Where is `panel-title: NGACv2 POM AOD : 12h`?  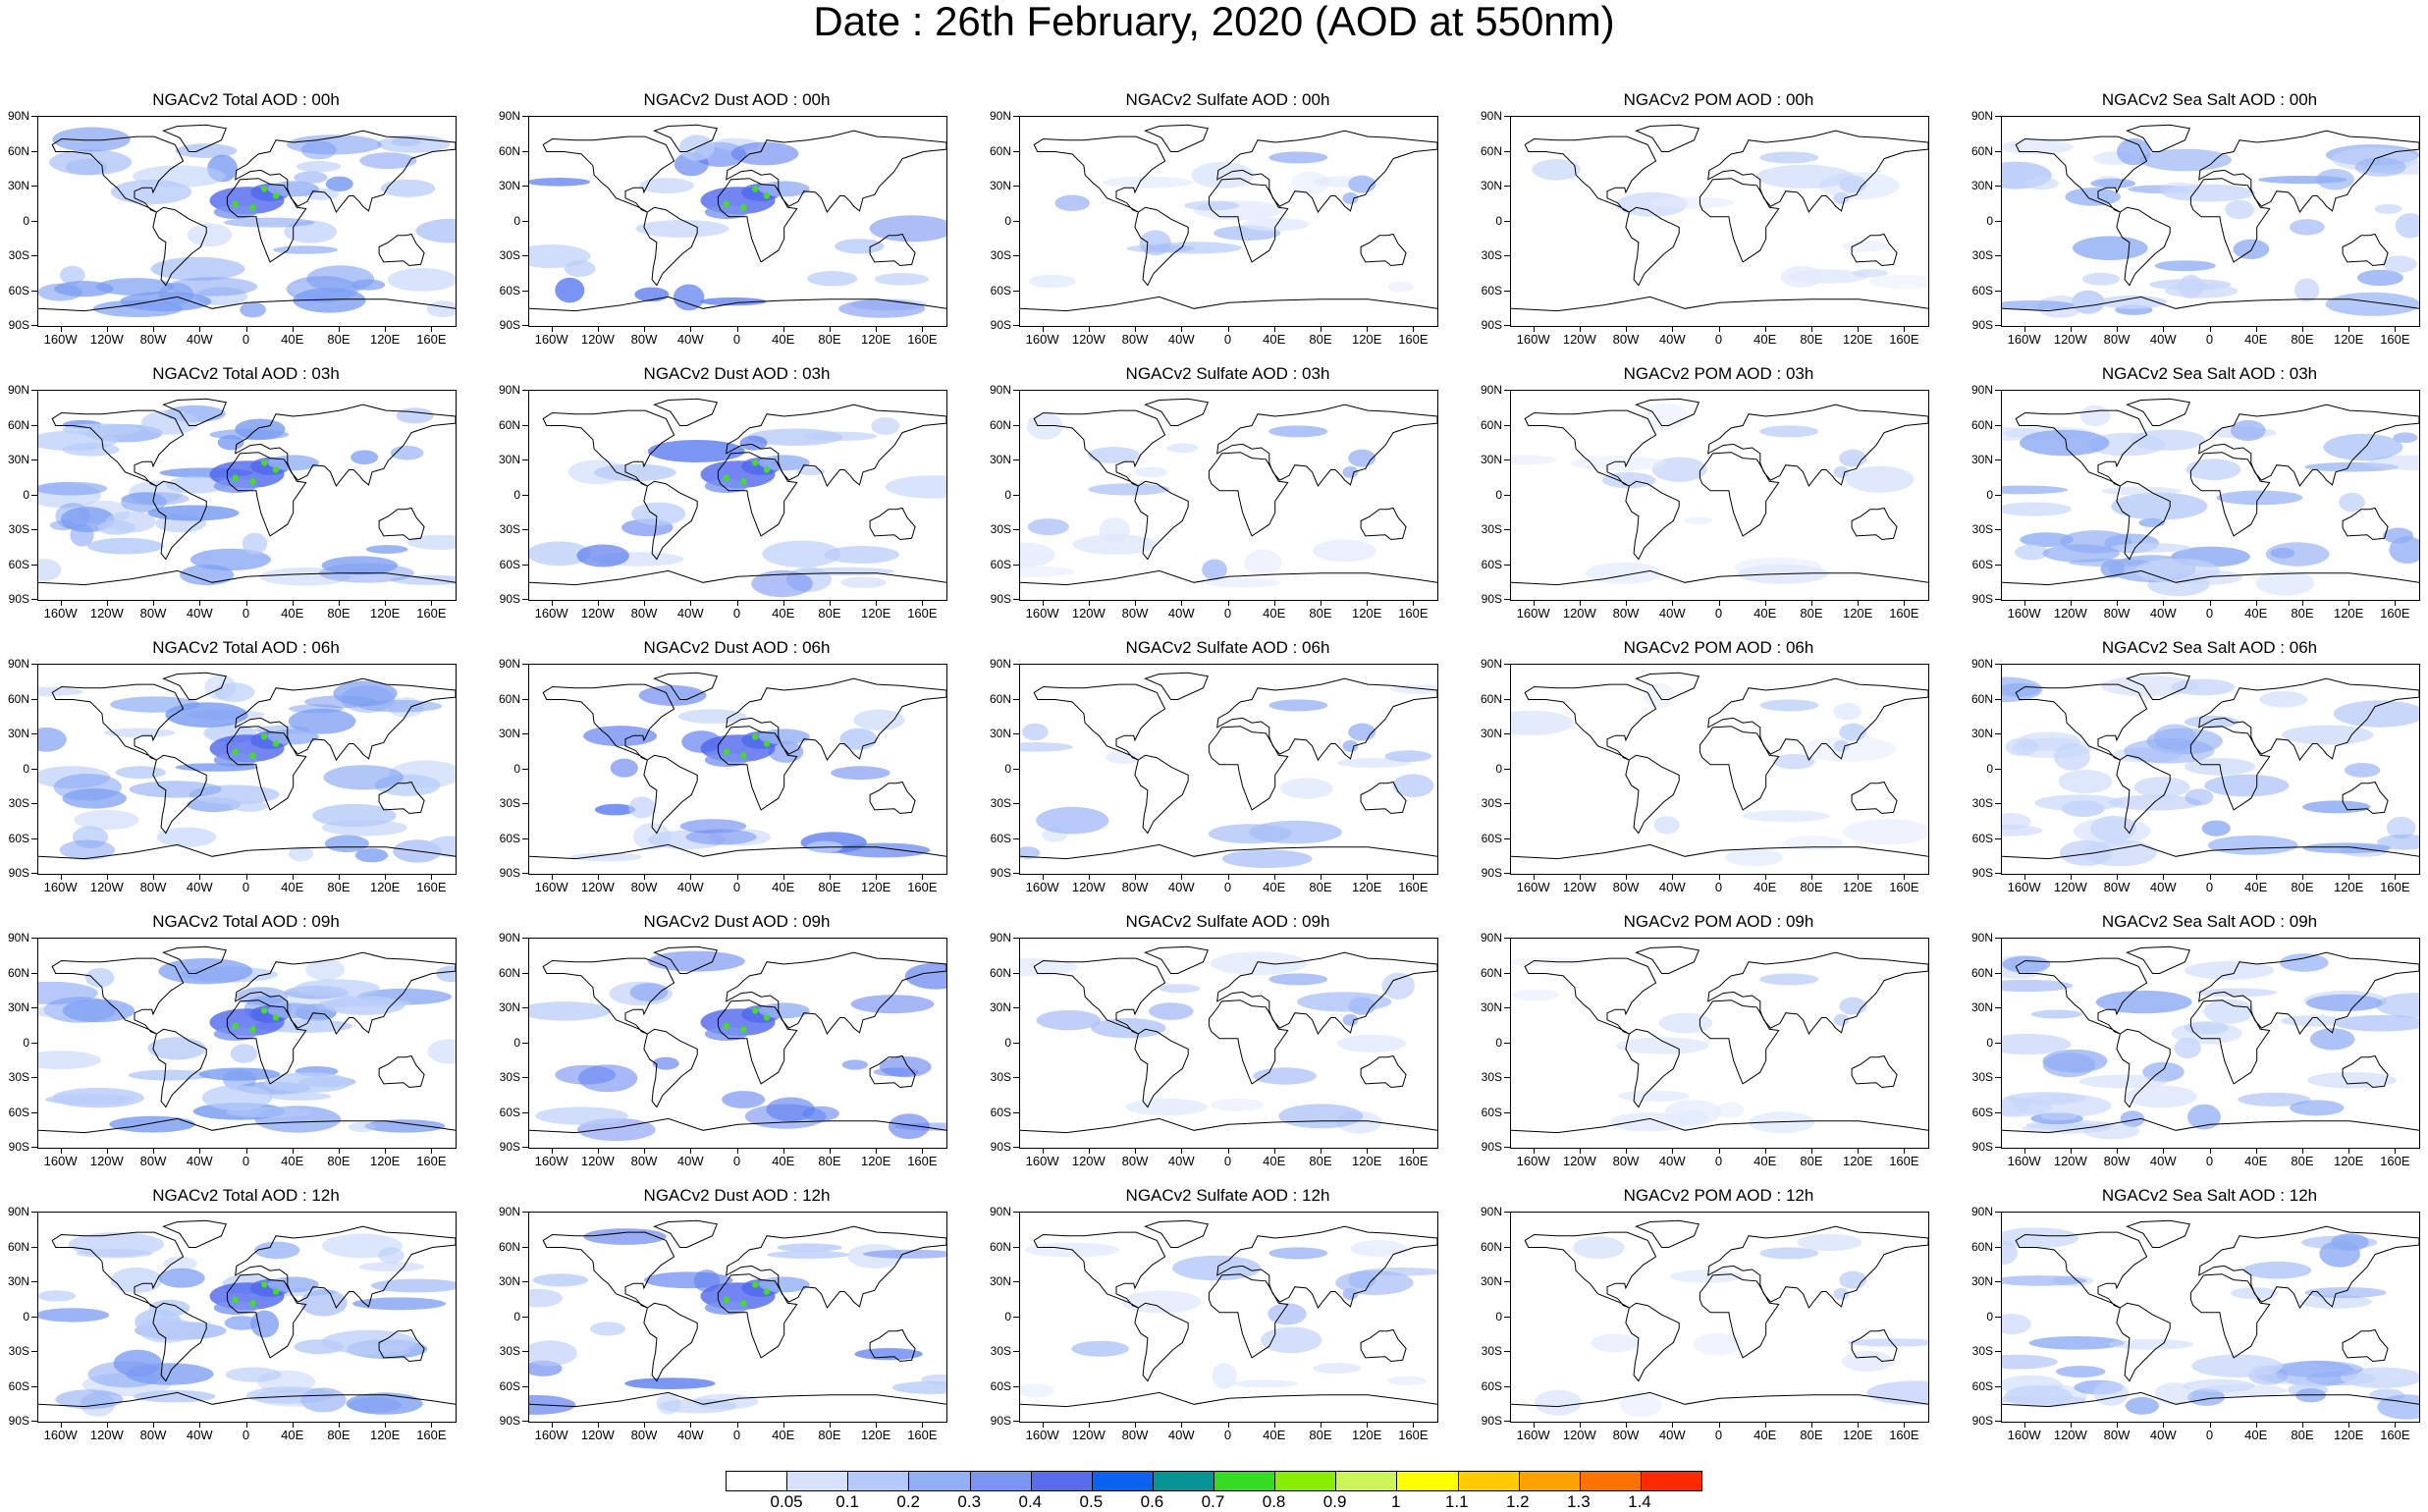 panel-title: NGACv2 POM AOD : 12h is located at coordinates (1719, 1195).